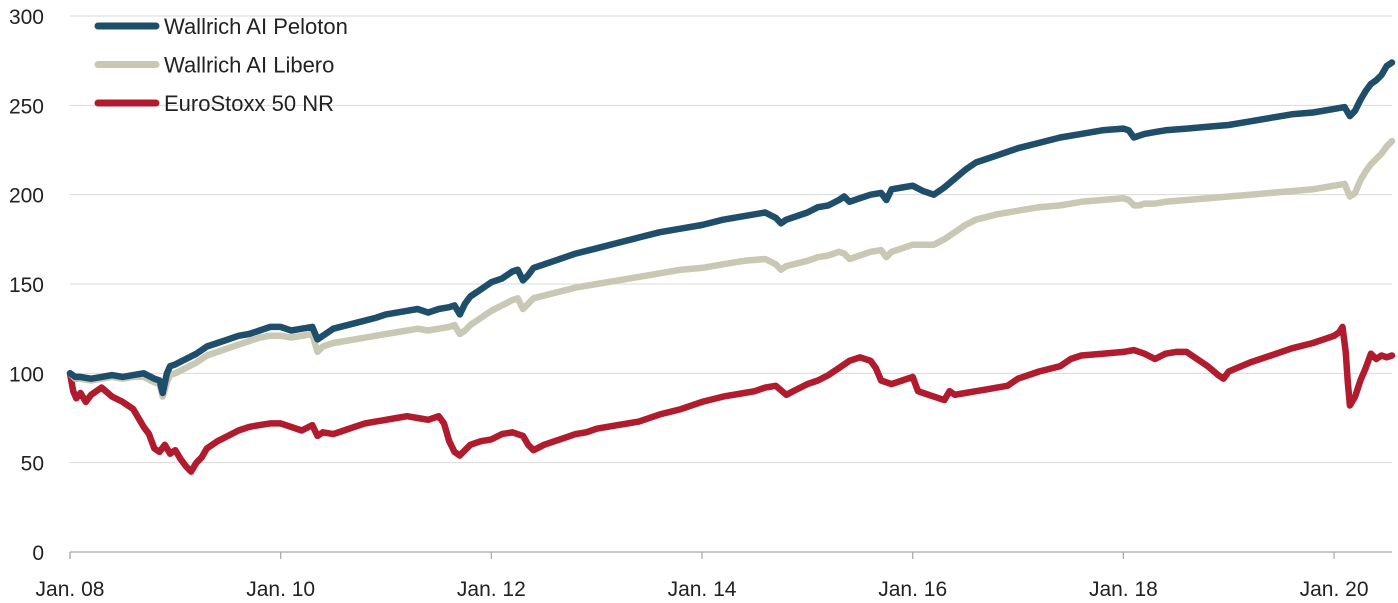 The height and width of the screenshot is (603, 1398). I want to click on y-tick-label: 100, so click(26, 374).